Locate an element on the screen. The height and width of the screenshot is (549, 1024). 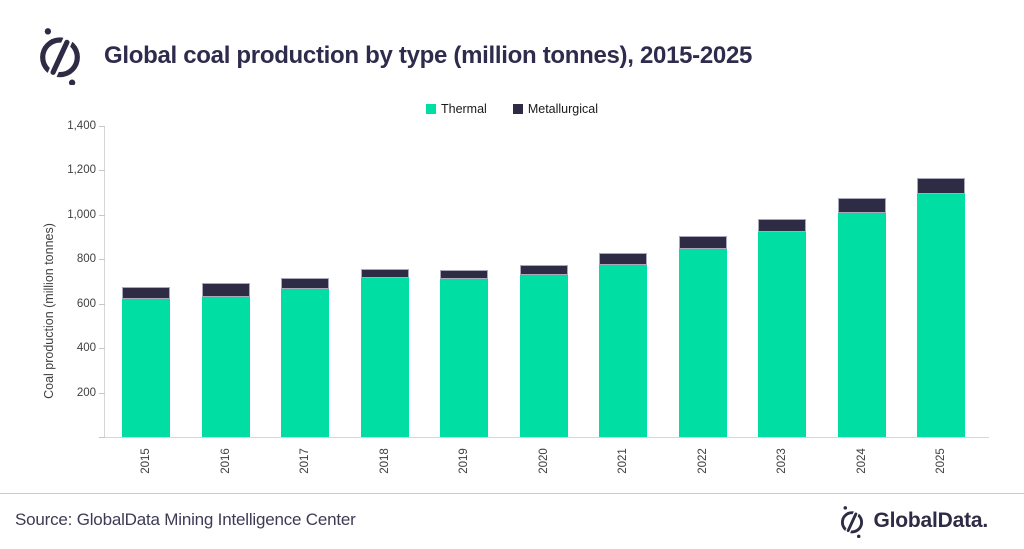
x-axis-label-2022: 2022 is located at coordinates (702, 460).